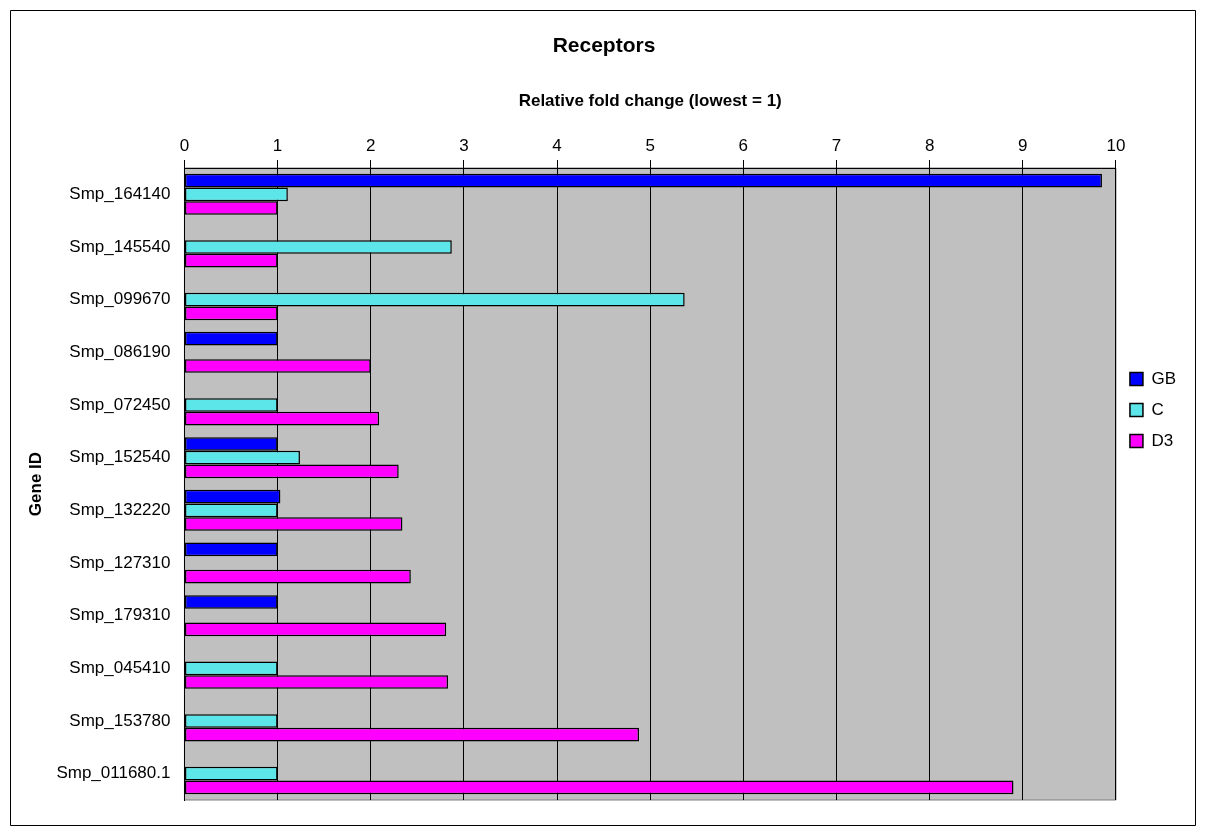  What do you see at coordinates (1023, 146) in the screenshot?
I see `x-tick-label: 9` at bounding box center [1023, 146].